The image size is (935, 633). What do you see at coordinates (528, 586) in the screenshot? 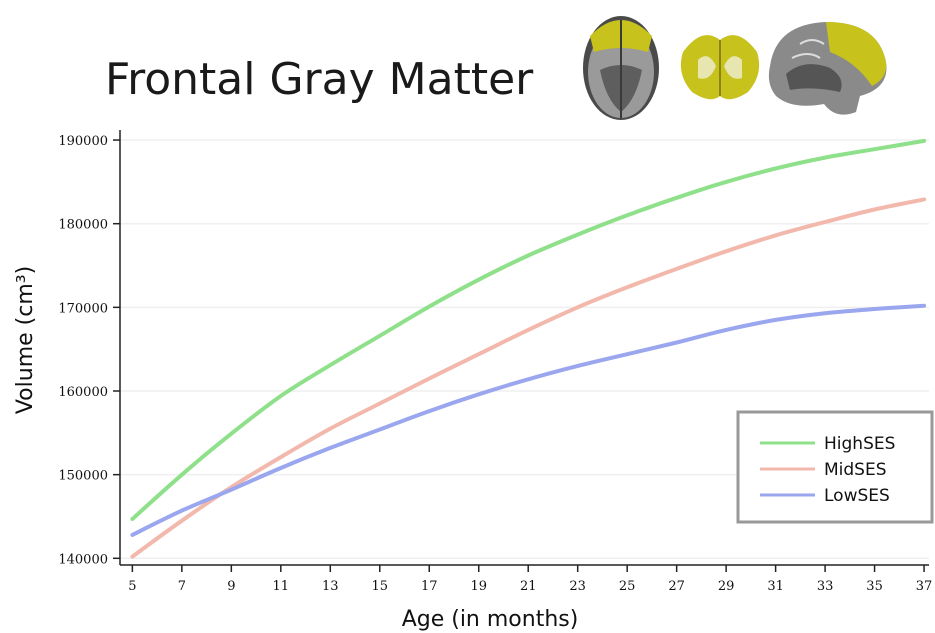
I see `x-tick-label-8: 21` at bounding box center [528, 586].